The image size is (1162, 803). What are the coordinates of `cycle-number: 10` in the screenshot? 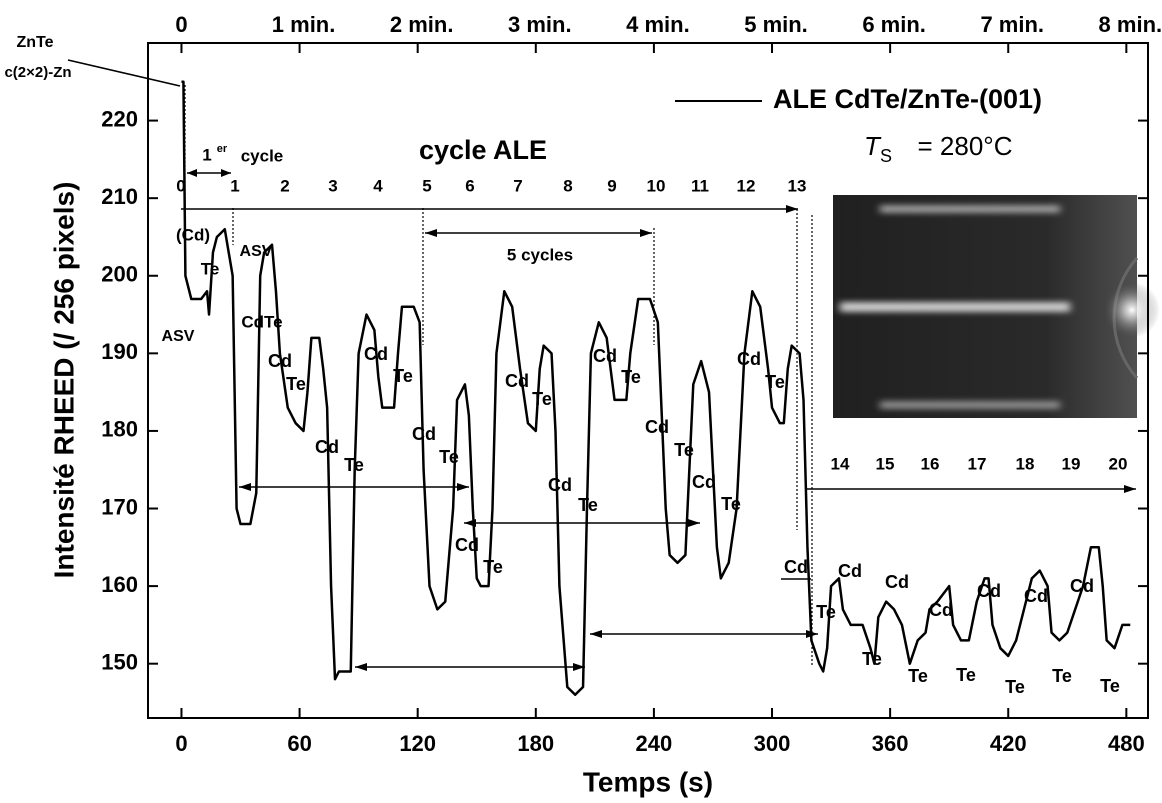 It's located at (656, 185).